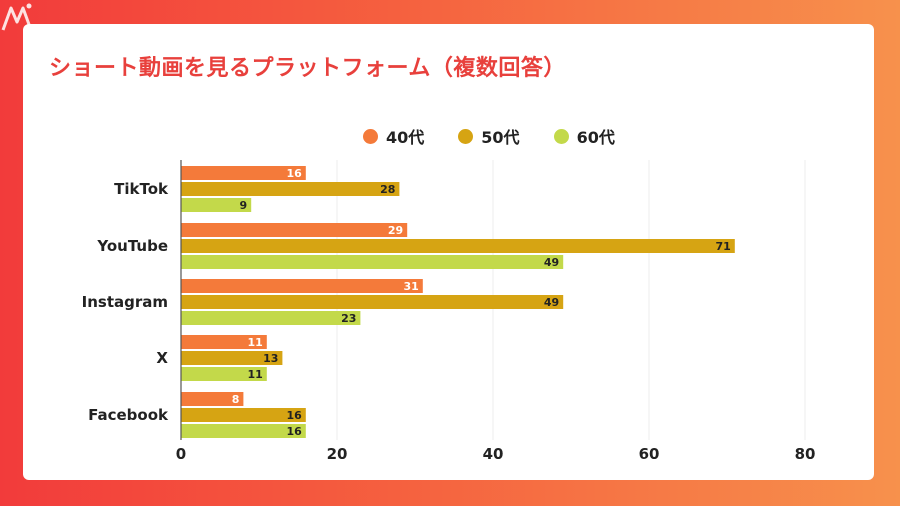 The image size is (900, 506). I want to click on x-tick-label: 40, so click(493, 454).